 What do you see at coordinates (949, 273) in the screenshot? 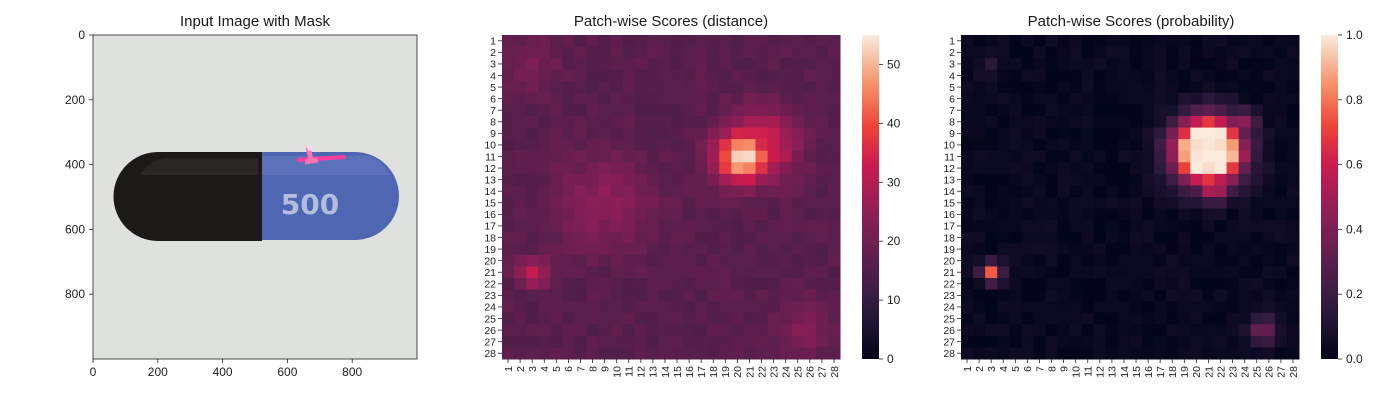
I see `y-tick-label: 21` at bounding box center [949, 273].